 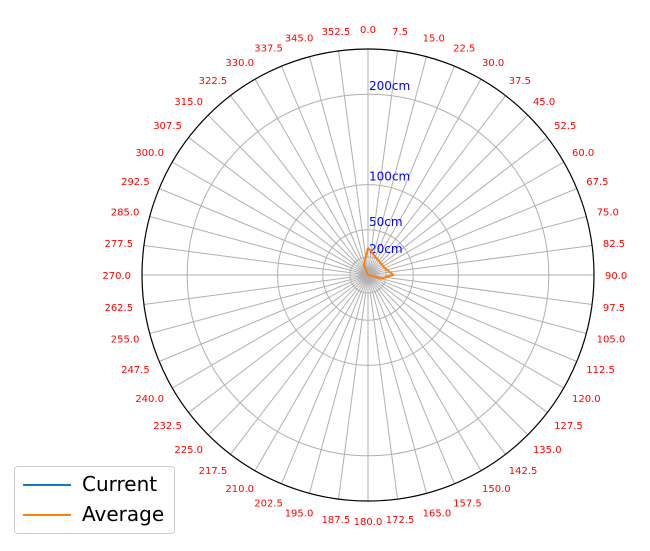 What do you see at coordinates (167, 126) in the screenshot?
I see `theta-tick-label-41: 307.5` at bounding box center [167, 126].